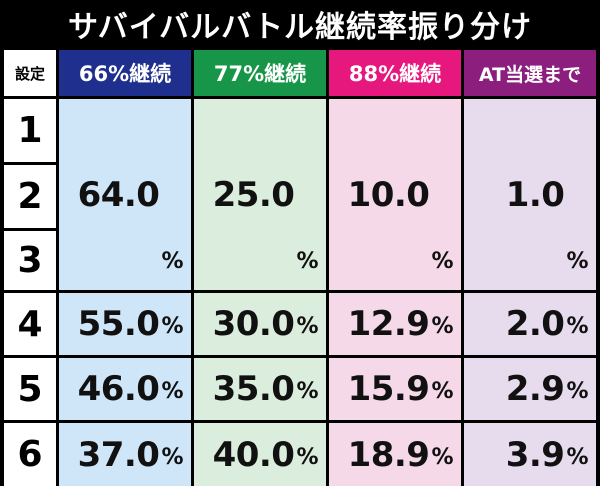 The image size is (600, 486). What do you see at coordinates (125, 73) in the screenshot?
I see `header-66-continue: 66%継続` at bounding box center [125, 73].